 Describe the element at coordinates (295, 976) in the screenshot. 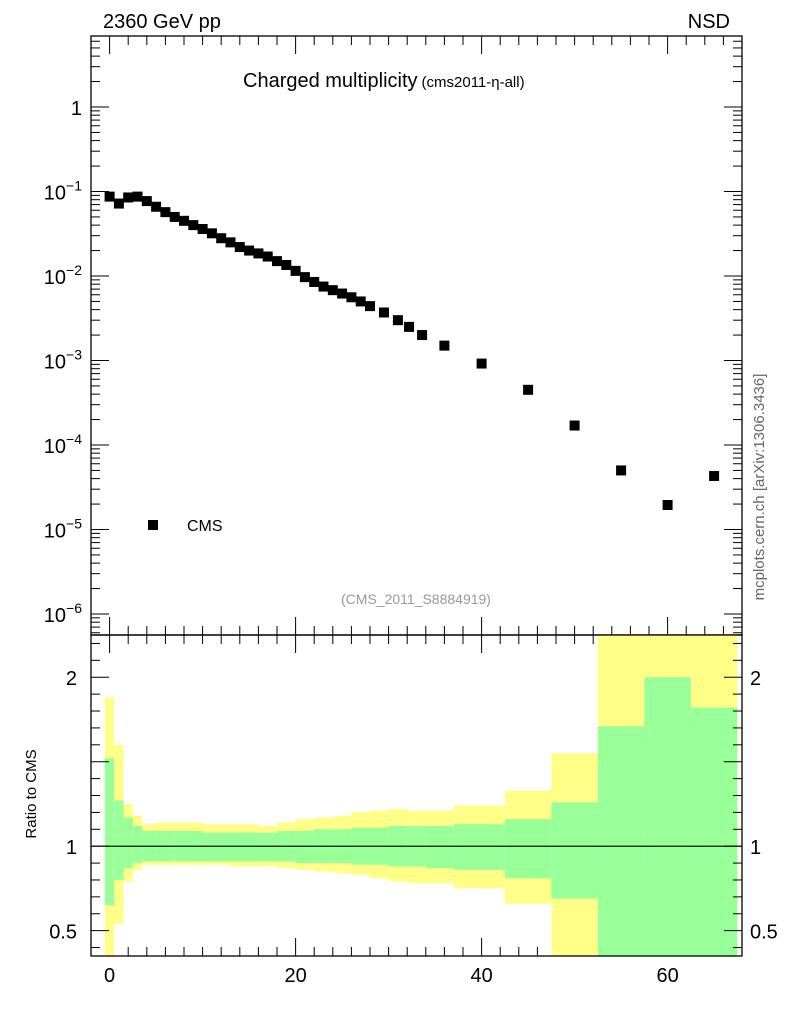

I see `x-tick-label: 20` at that location.